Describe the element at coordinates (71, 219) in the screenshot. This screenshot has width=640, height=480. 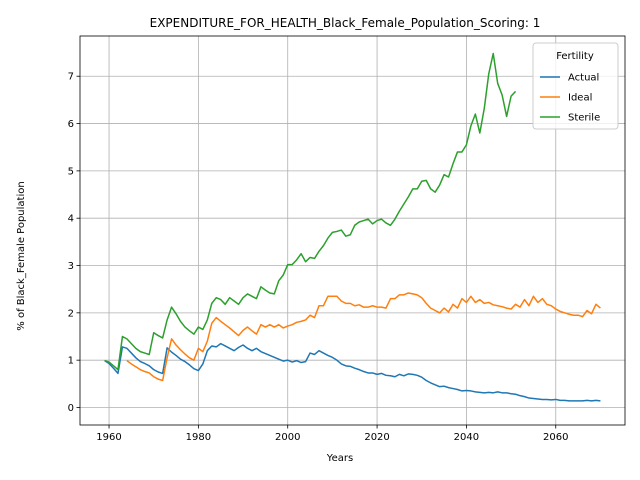
I see `y-tick-label: 4` at that location.